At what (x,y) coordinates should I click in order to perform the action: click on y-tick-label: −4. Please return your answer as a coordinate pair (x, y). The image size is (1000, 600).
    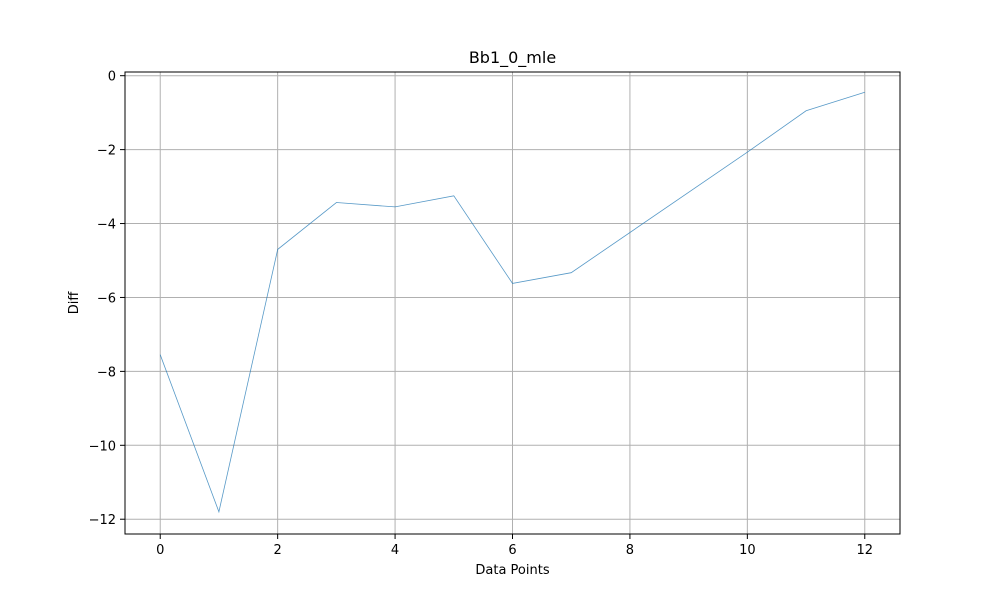
    Looking at the image, I should click on (106, 225).